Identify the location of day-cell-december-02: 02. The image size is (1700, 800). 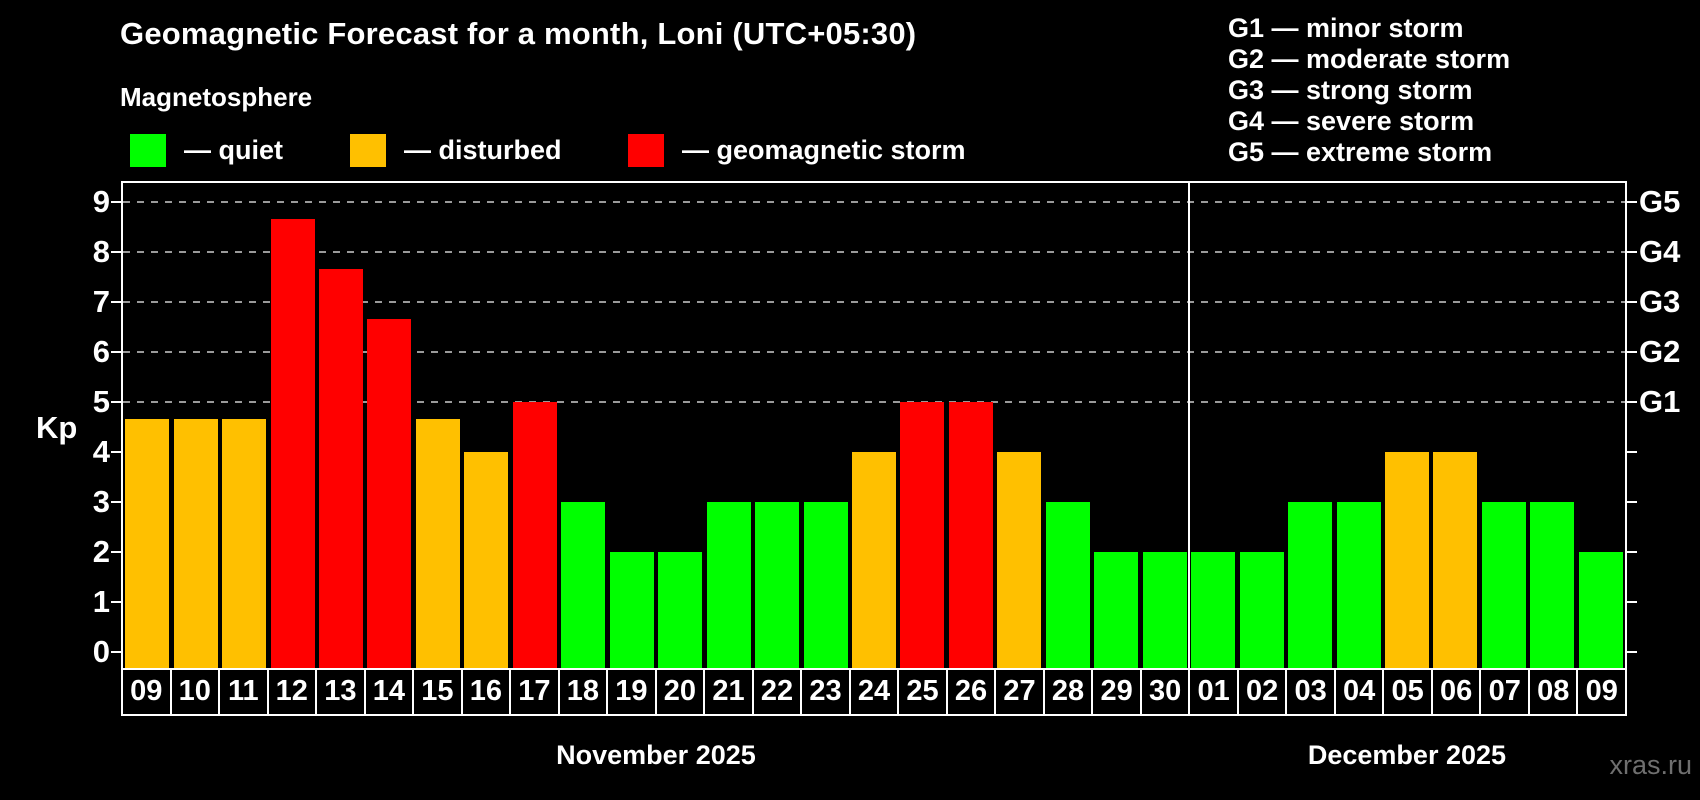
(1262, 692).